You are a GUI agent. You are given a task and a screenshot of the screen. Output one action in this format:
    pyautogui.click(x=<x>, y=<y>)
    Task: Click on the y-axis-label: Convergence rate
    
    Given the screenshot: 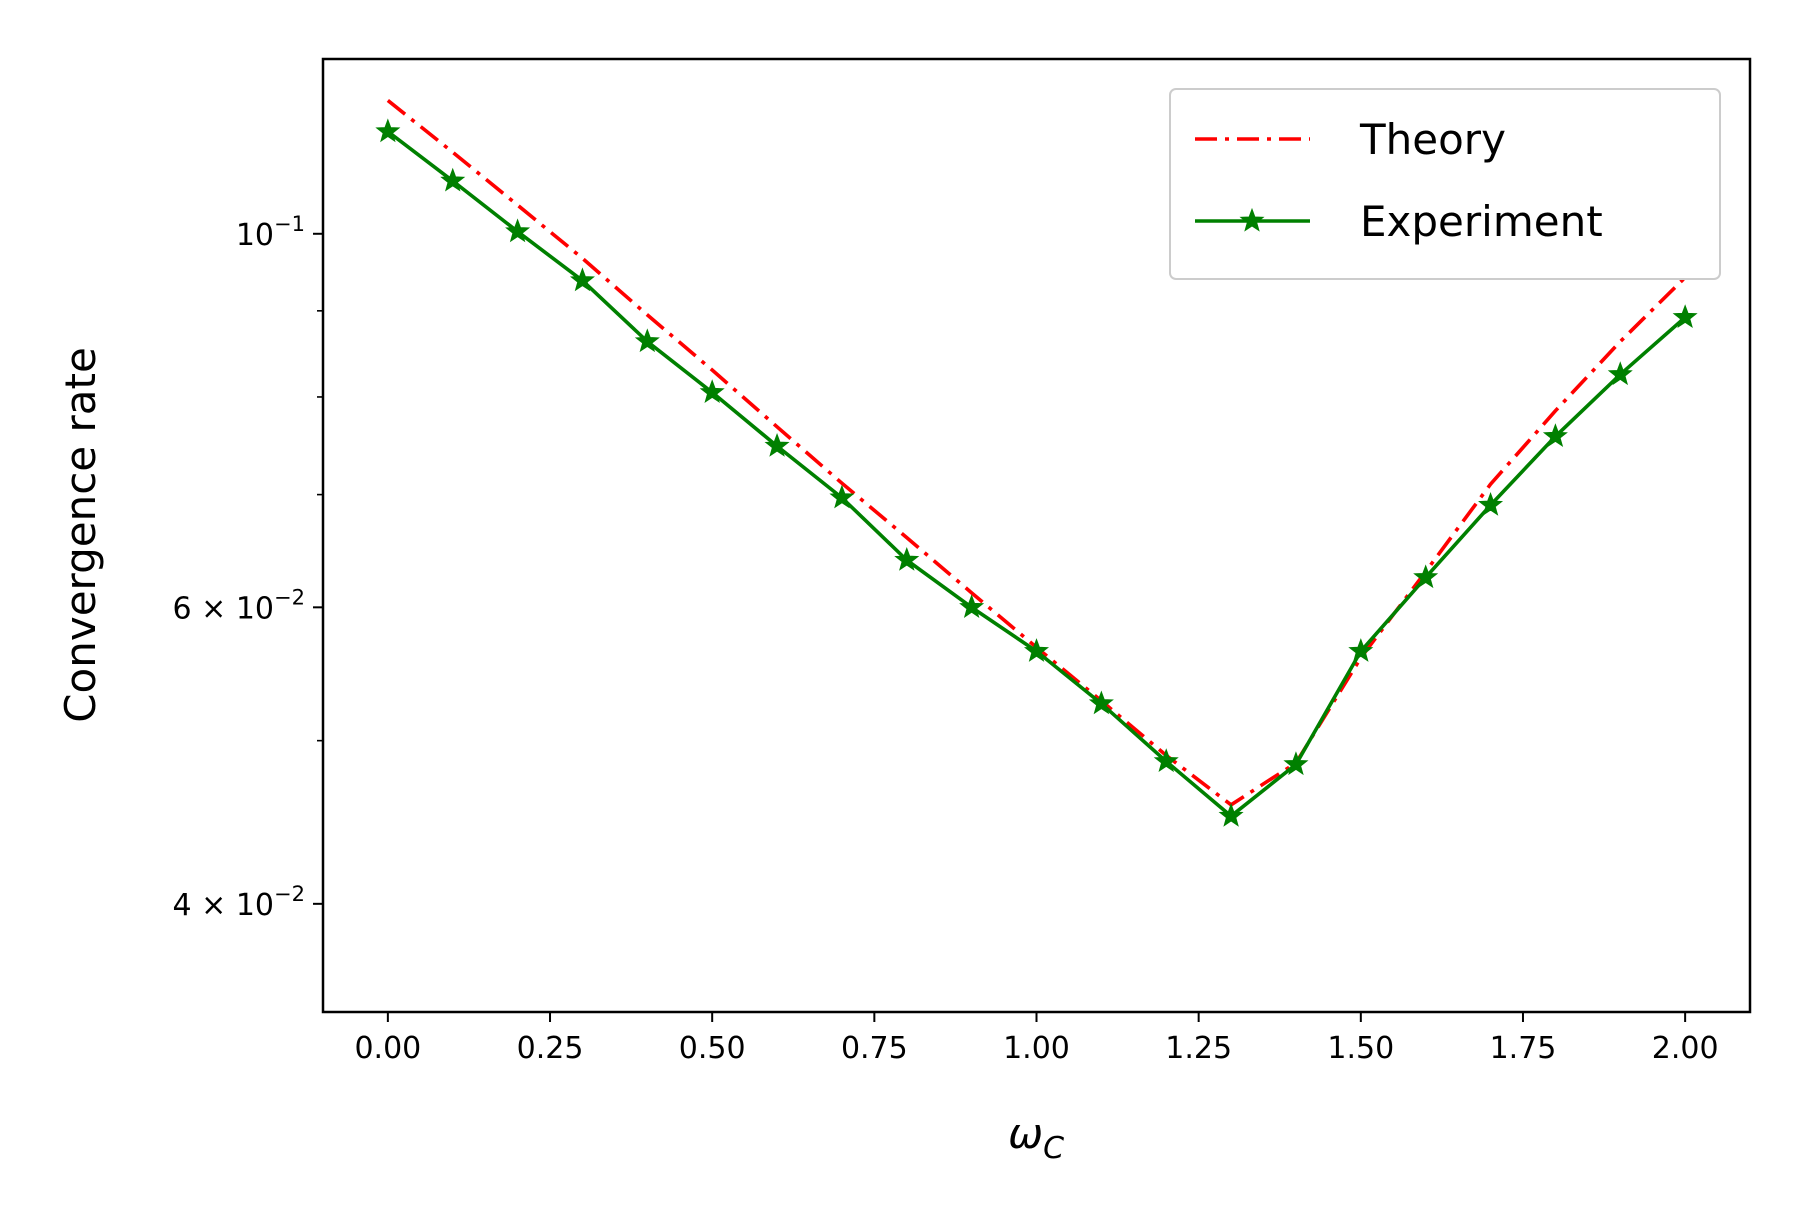 What is the action you would take?
    pyautogui.click(x=80, y=535)
    